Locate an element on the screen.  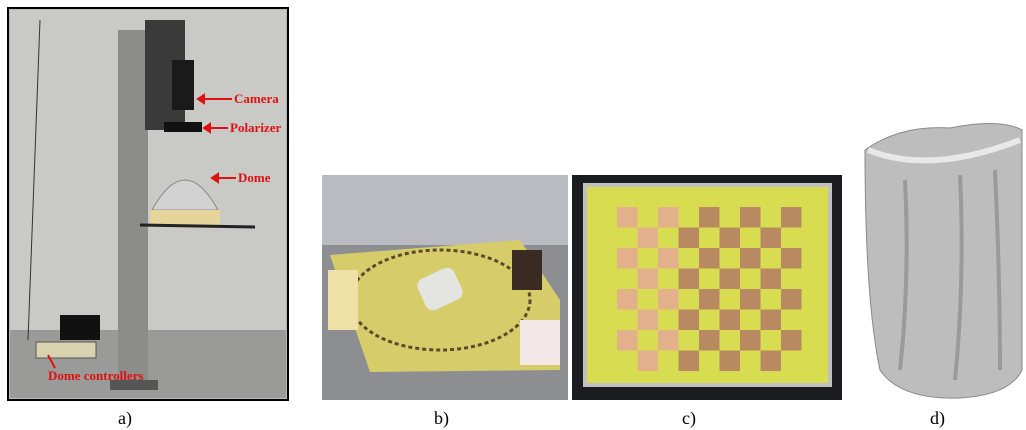
annotation: Camera is located at coordinates (256, 98).